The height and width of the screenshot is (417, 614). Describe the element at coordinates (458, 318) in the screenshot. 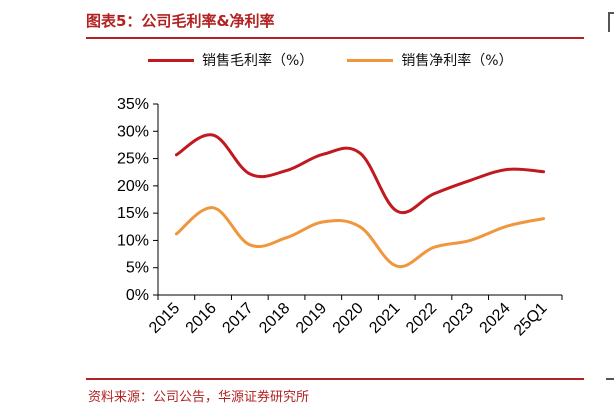

I see `x-tick-label: 2023` at that location.